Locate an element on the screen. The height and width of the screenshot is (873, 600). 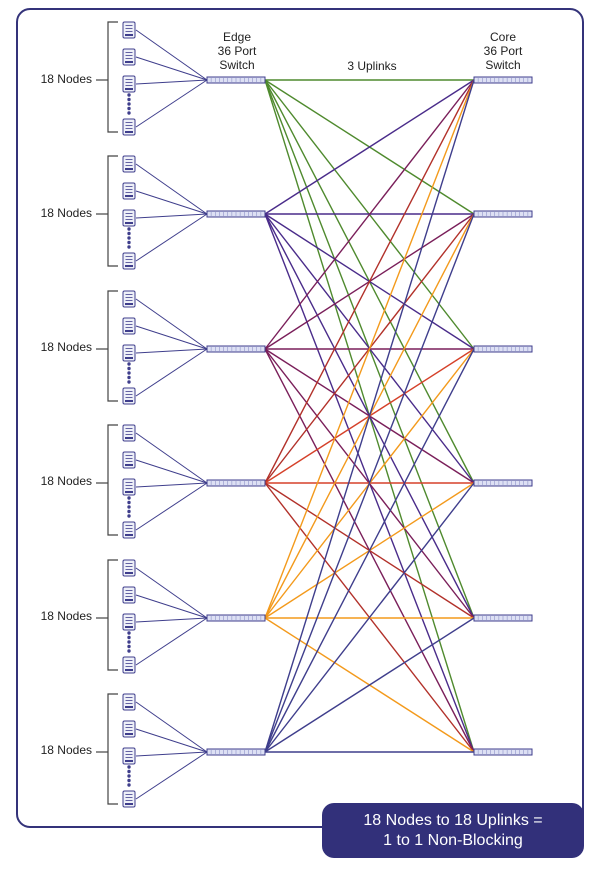
edge-header-line: 36 Port is located at coordinates (237, 51).